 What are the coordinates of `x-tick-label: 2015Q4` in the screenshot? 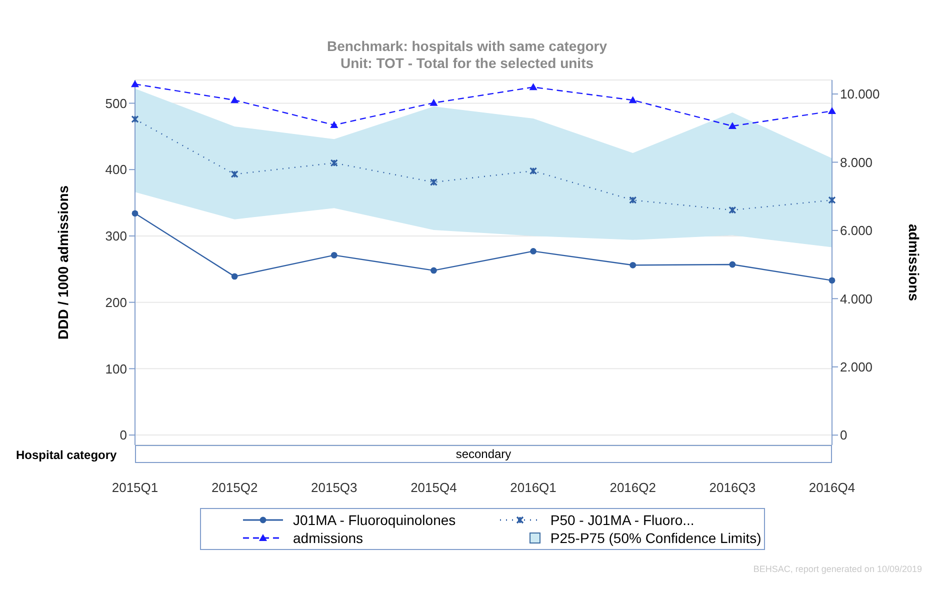 It's located at (433, 488).